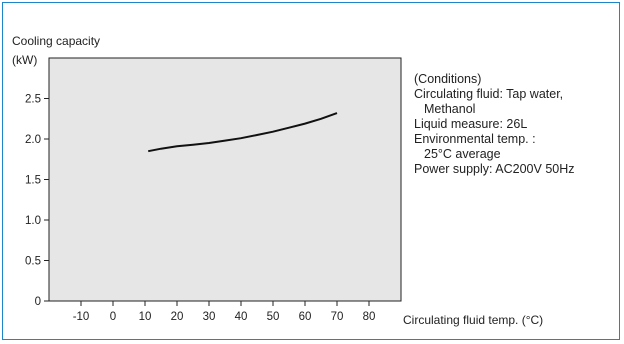 Image resolution: width=624 pixels, height=344 pixels. I want to click on y-tick-label: 2.0, so click(33, 140).